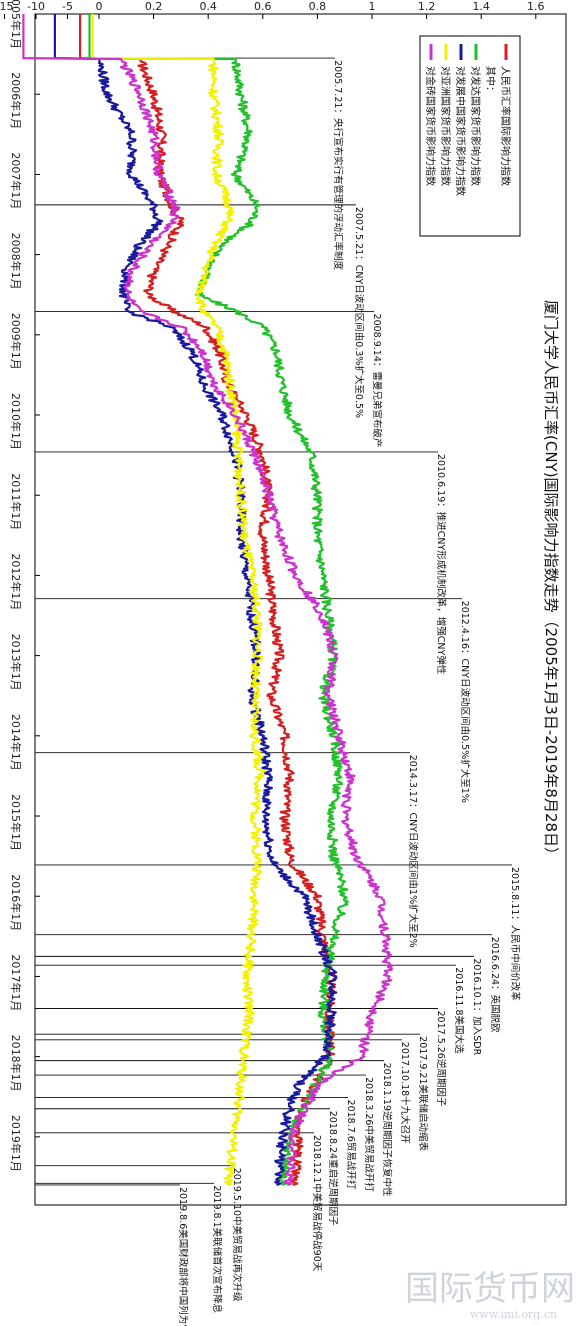  What do you see at coordinates (460, 131) in the screenshot?
I see `legend-entry-label: 对发展中国家货币影响力指数` at bounding box center [460, 131].